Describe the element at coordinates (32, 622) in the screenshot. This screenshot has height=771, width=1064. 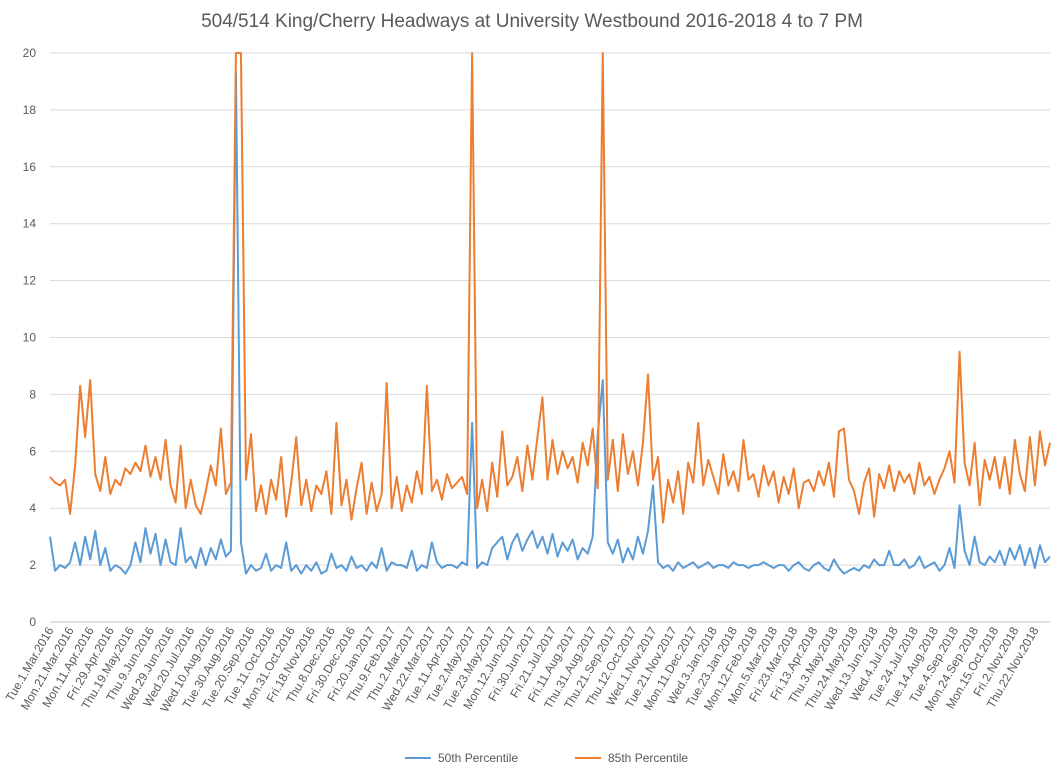
I see `y-tick-label: 0` at that location.